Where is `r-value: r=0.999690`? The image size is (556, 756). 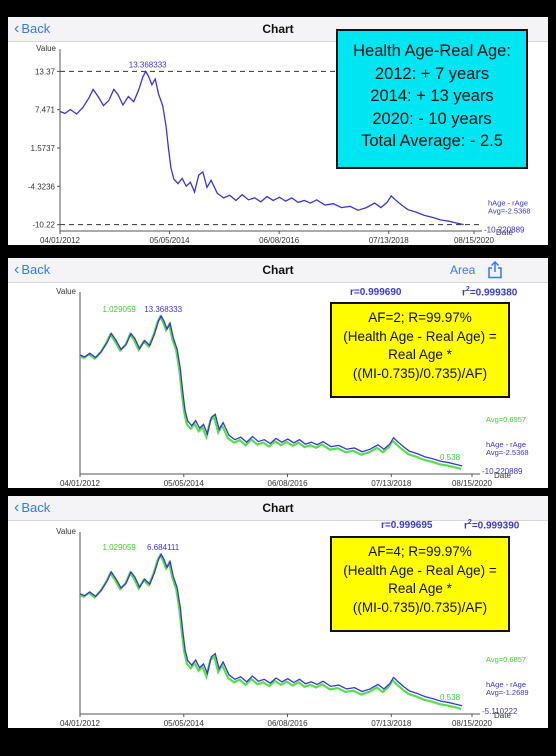
r-value: r=0.999690 is located at coordinates (376, 292).